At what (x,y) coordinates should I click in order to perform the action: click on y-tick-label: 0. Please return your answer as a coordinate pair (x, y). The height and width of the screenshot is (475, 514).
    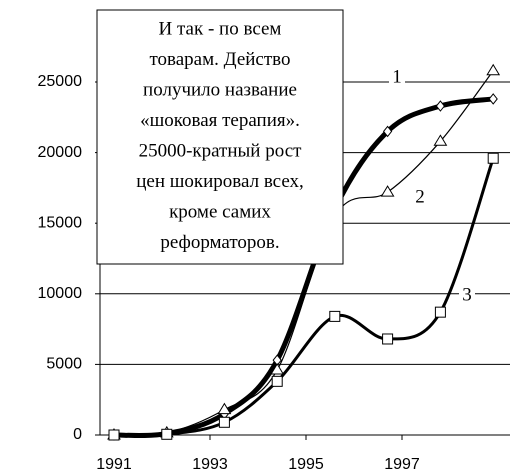
    Looking at the image, I should click on (77, 434).